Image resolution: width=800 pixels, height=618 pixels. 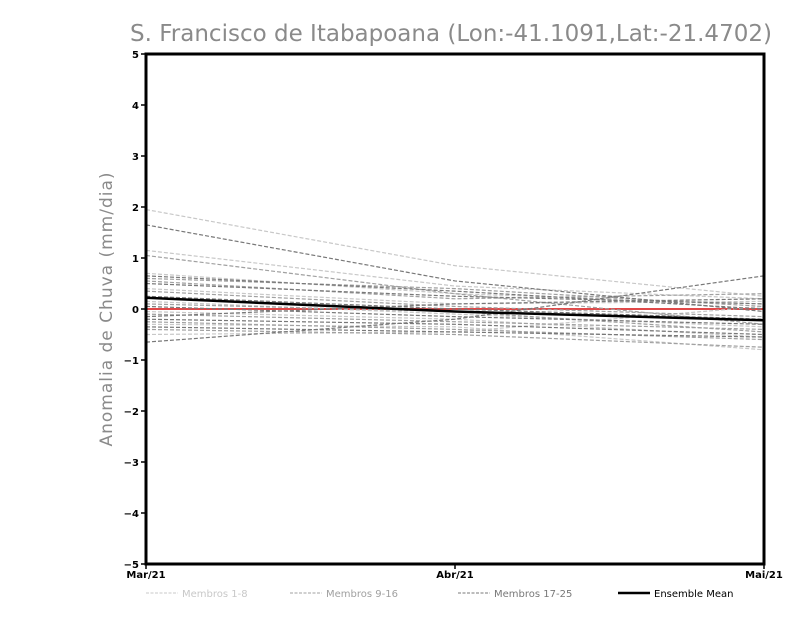 What do you see at coordinates (135, 157) in the screenshot?
I see `y-tick-label: 3` at bounding box center [135, 157].